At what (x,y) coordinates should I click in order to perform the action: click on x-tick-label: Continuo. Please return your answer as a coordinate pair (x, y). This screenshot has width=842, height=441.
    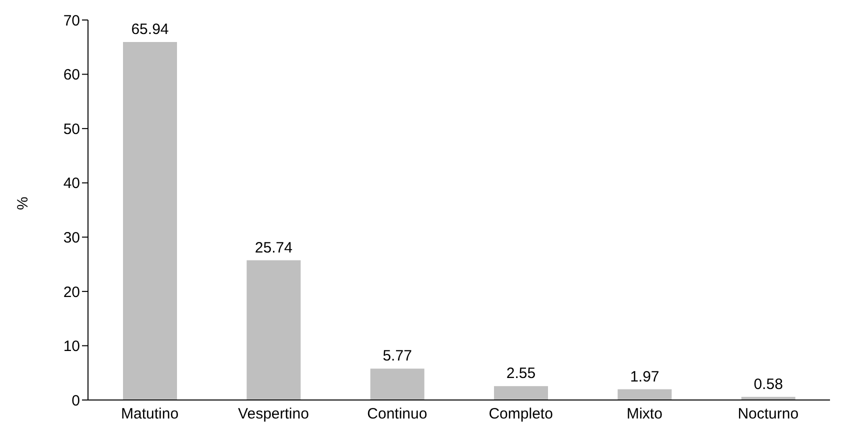
    Looking at the image, I should click on (397, 414).